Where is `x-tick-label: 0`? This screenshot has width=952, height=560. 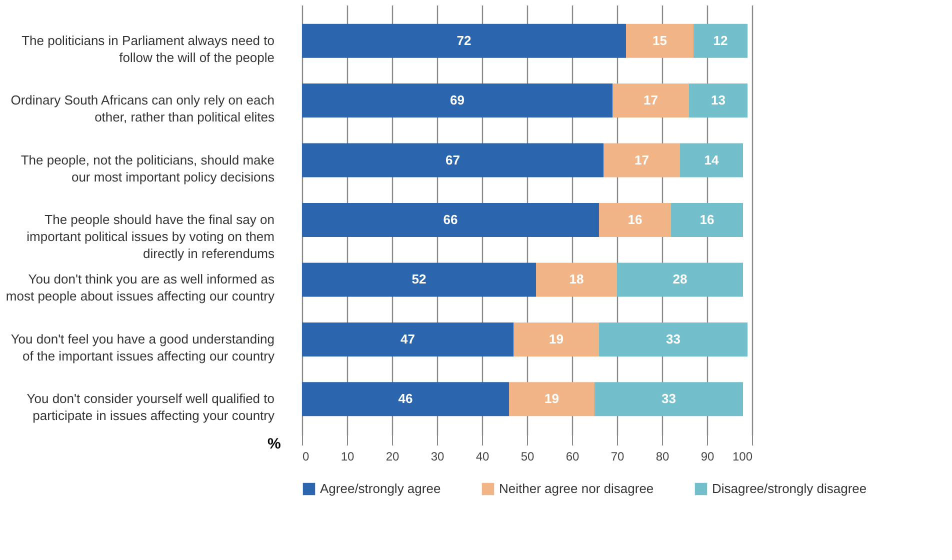
x-tick-label: 0 is located at coordinates (306, 457).